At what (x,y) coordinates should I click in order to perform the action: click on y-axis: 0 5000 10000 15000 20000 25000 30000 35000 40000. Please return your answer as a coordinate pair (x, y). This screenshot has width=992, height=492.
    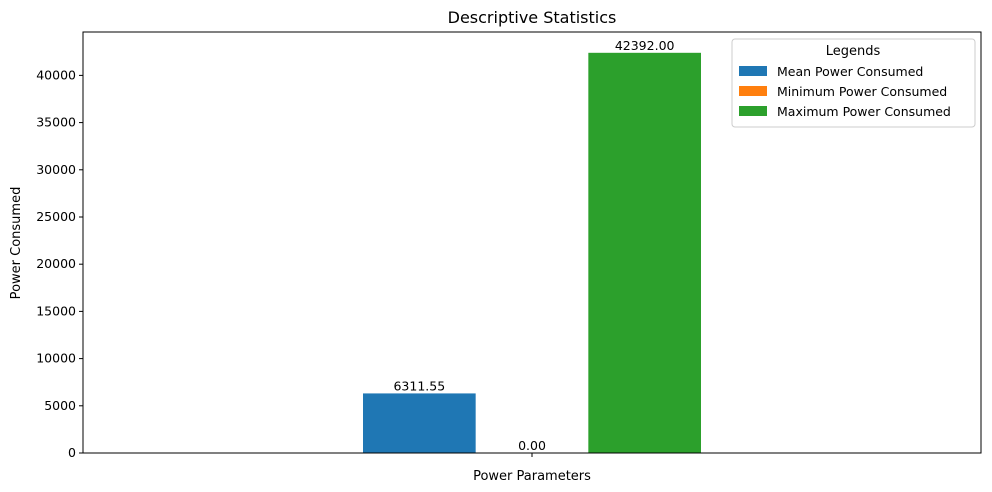
    Looking at the image, I should click on (59, 263).